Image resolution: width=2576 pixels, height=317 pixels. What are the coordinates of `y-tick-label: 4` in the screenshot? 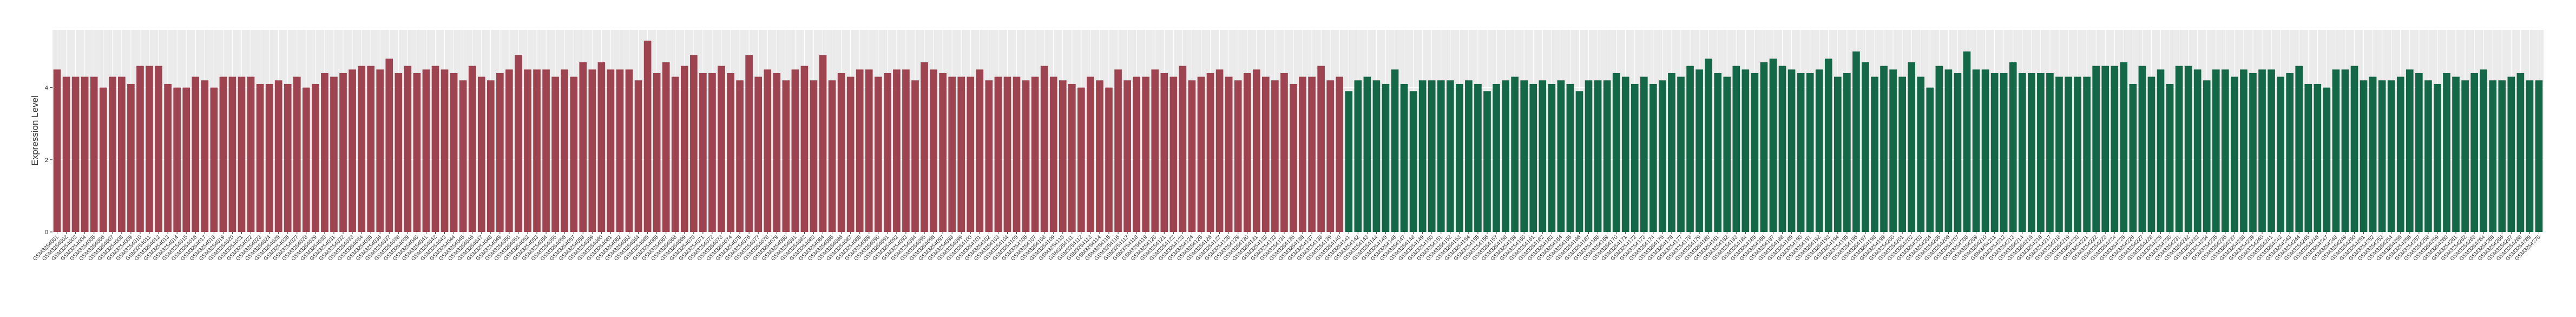 It's located at (46, 88).